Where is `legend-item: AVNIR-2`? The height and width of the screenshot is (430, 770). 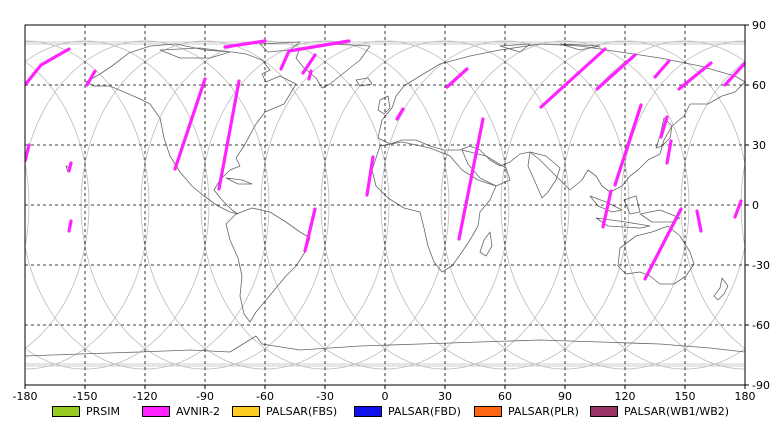
legend-item: AVNIR-2 is located at coordinates (181, 411).